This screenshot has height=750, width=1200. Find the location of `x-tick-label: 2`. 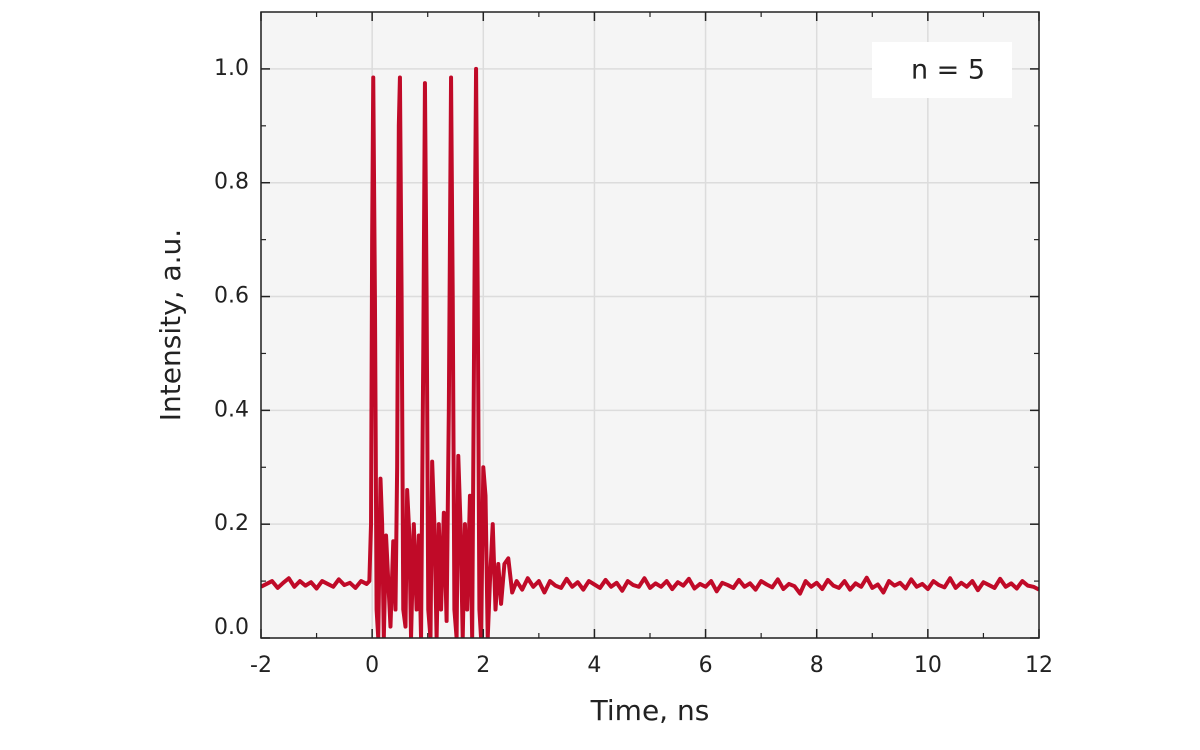

x-tick-label: 2 is located at coordinates (483, 665).